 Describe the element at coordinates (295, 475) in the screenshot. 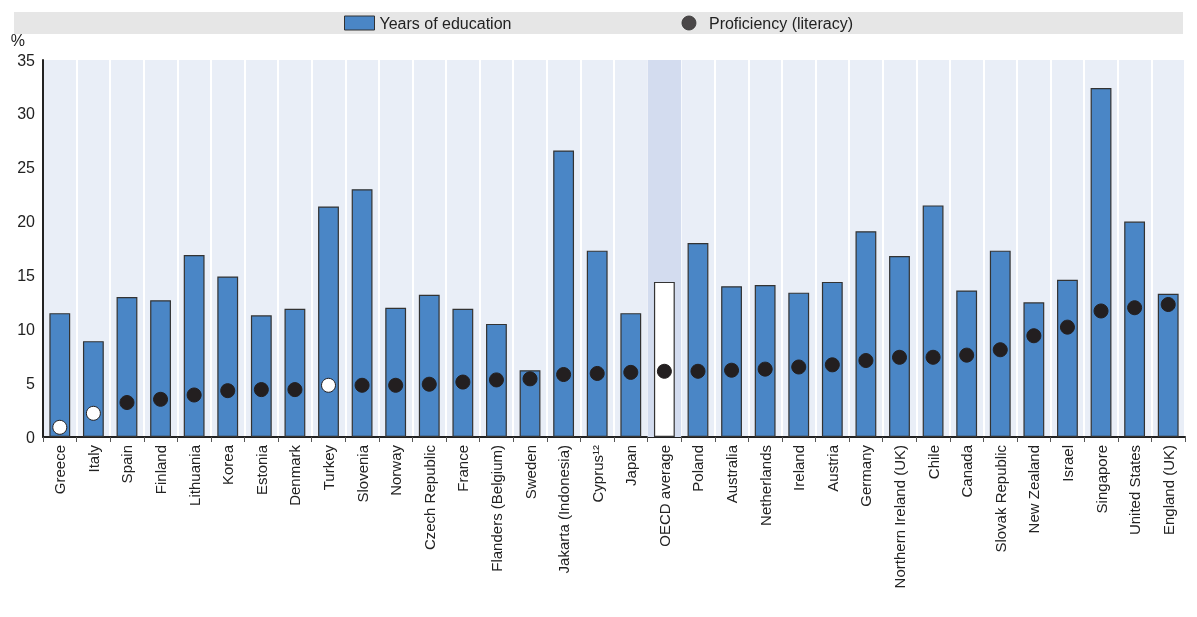

I see `x-tick-label: Denmark` at that location.